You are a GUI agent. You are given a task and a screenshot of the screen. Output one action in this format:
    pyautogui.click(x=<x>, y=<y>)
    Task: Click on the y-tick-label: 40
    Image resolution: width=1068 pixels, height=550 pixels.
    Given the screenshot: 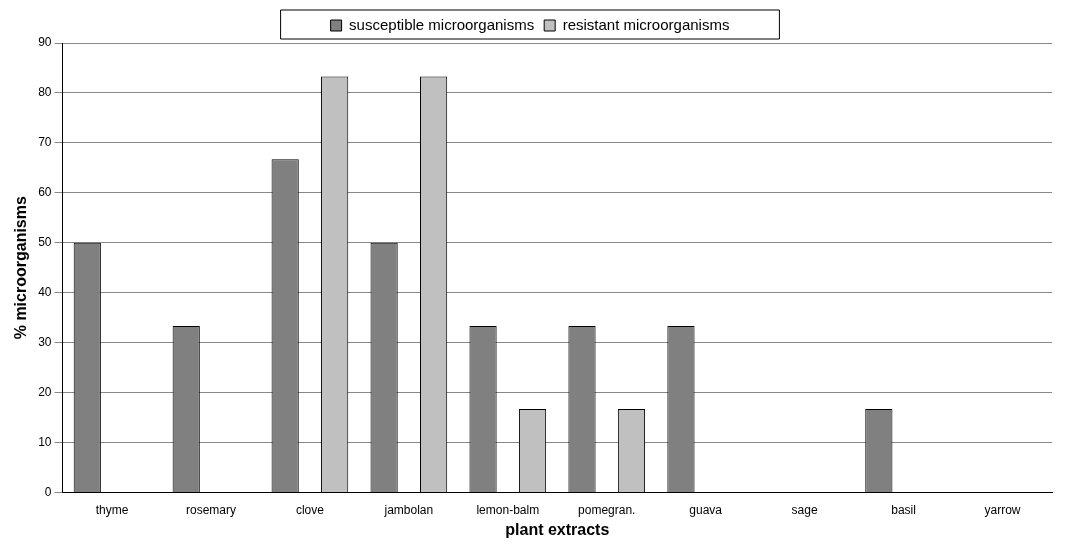 What is the action you would take?
    pyautogui.click(x=45, y=291)
    